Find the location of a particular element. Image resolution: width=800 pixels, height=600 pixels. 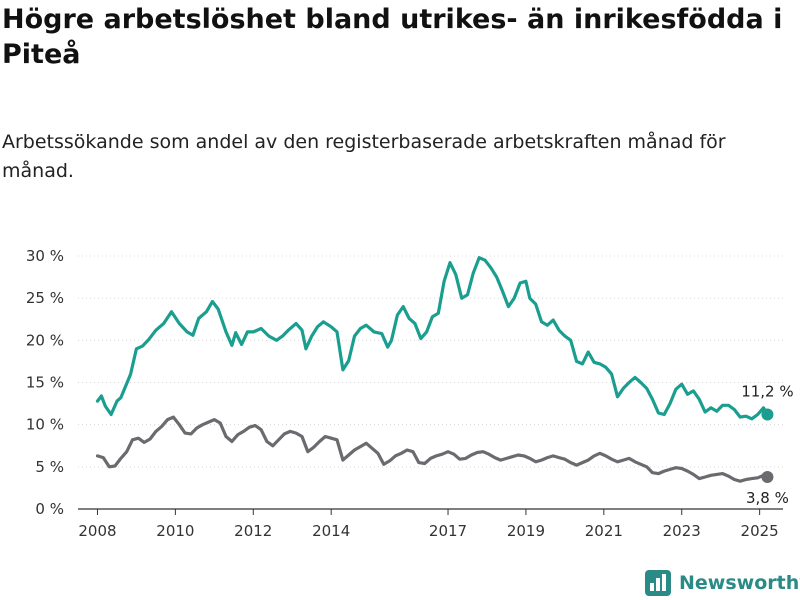

y-tick-label: 15 % is located at coordinates (45, 383).